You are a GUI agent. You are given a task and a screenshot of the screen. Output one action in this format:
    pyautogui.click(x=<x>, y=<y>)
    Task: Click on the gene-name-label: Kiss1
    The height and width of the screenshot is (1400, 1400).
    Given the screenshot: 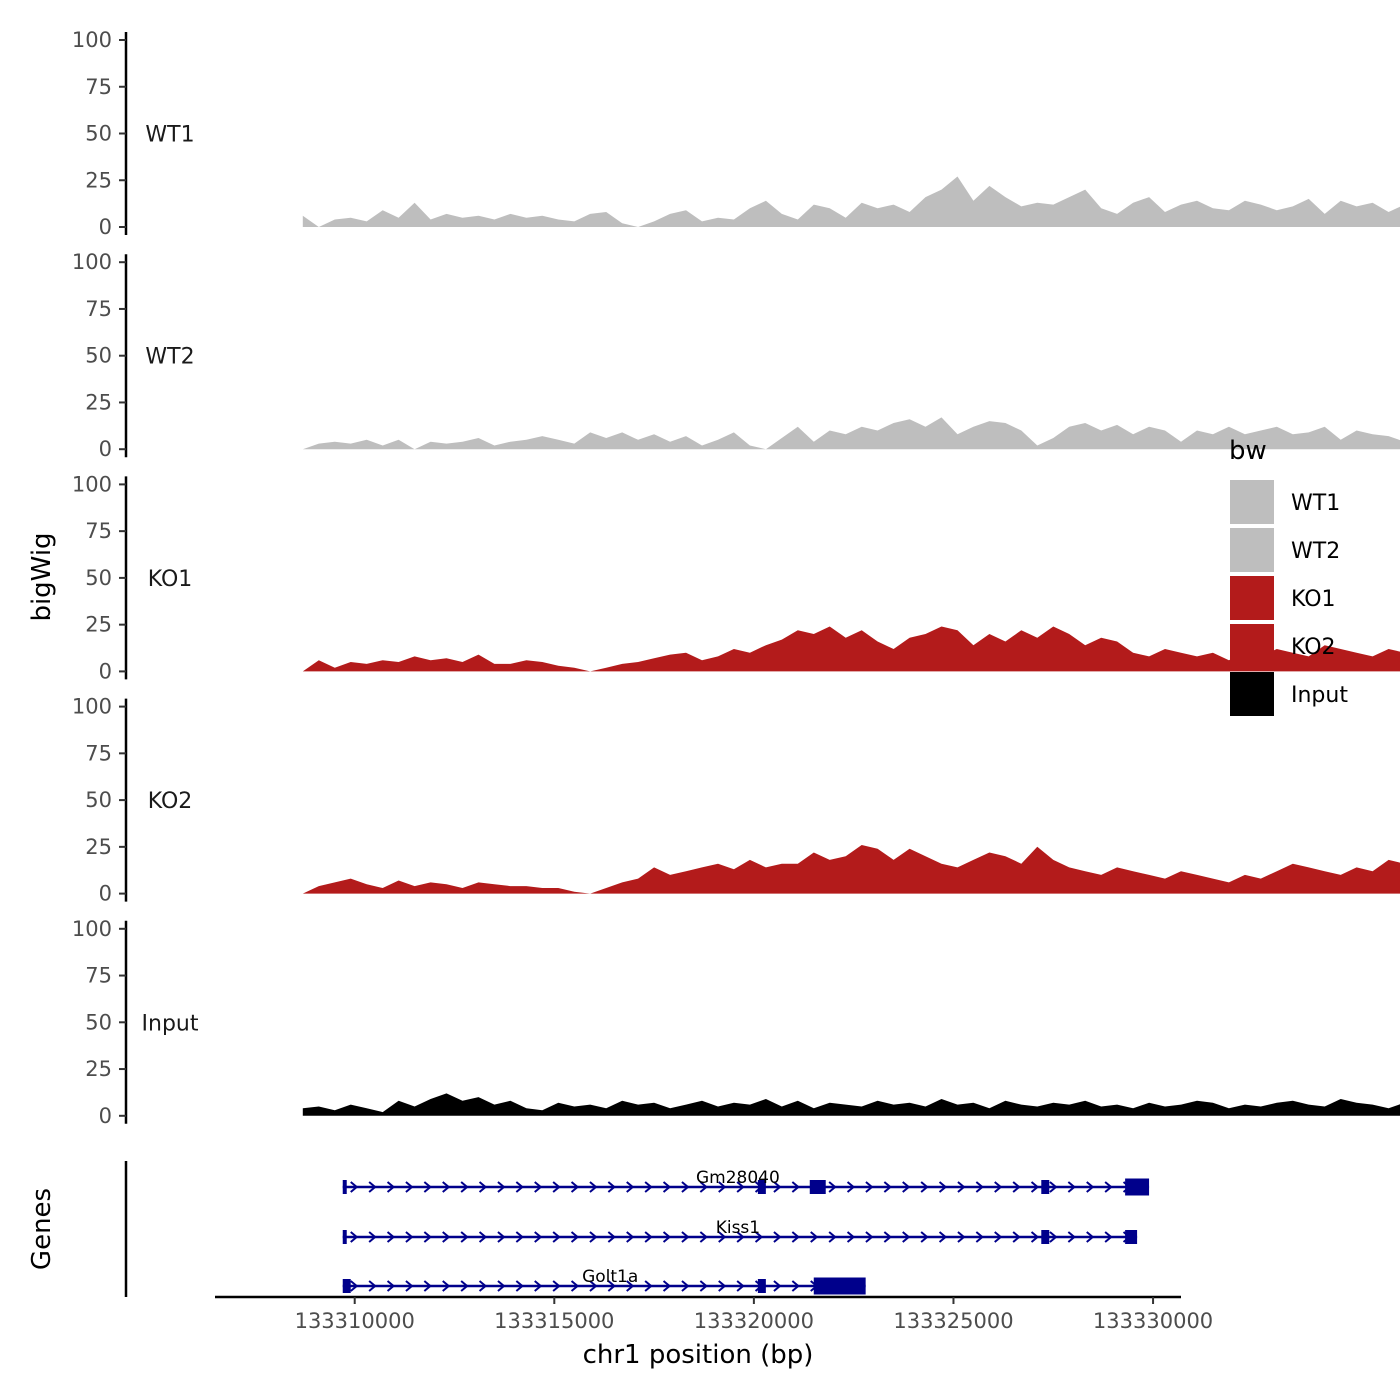 What is the action you would take?
    pyautogui.click(x=738, y=1228)
    